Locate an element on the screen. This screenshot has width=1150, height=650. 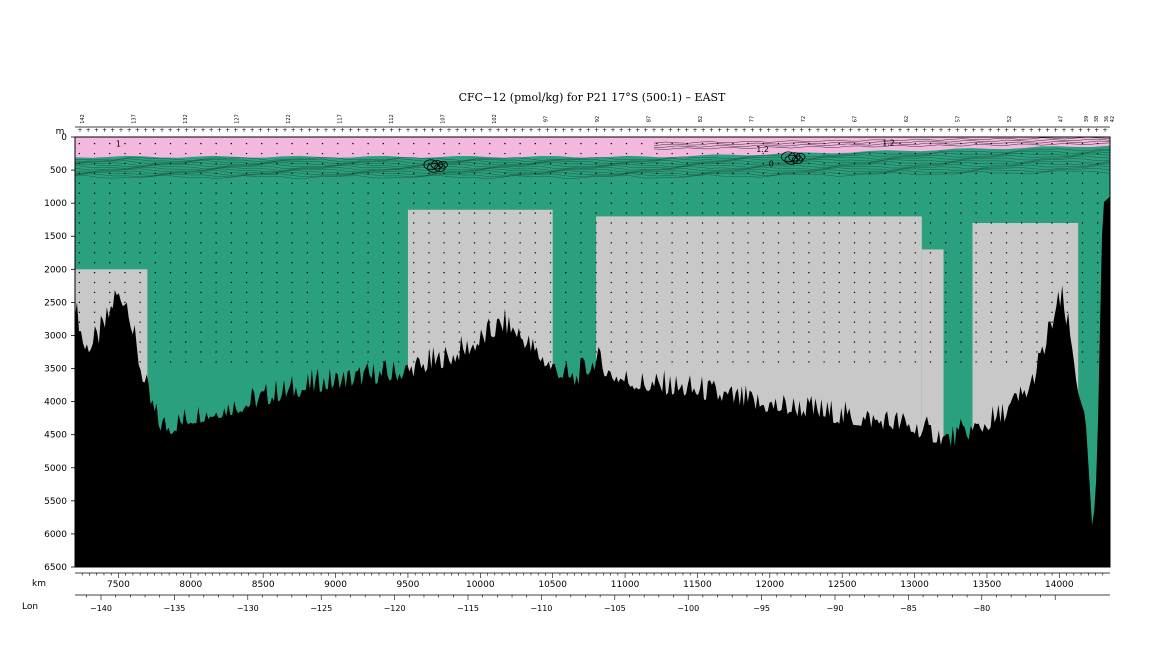
contour-line is located at coordinates (592, 159).